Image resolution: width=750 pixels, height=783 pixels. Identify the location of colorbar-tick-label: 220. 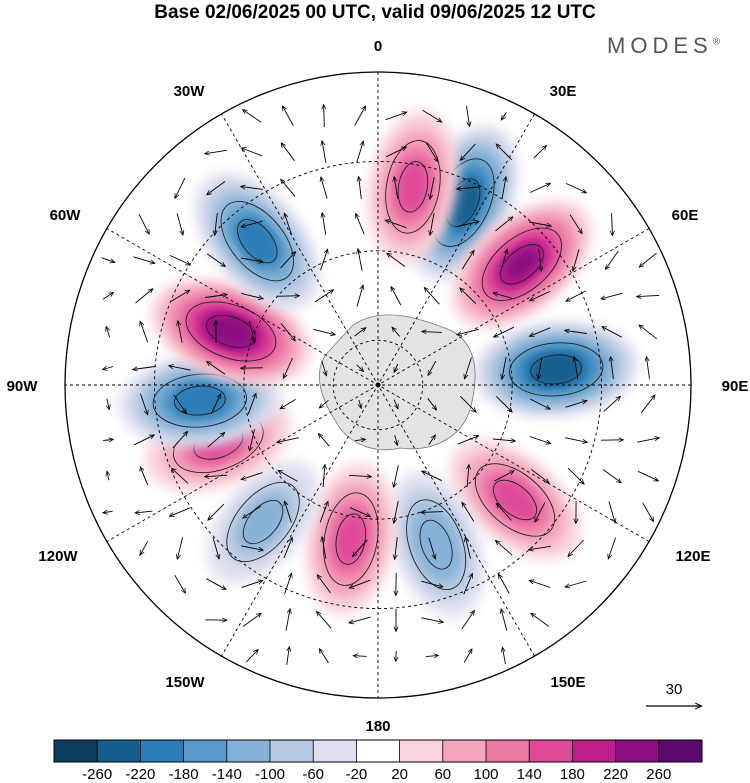
(615, 774).